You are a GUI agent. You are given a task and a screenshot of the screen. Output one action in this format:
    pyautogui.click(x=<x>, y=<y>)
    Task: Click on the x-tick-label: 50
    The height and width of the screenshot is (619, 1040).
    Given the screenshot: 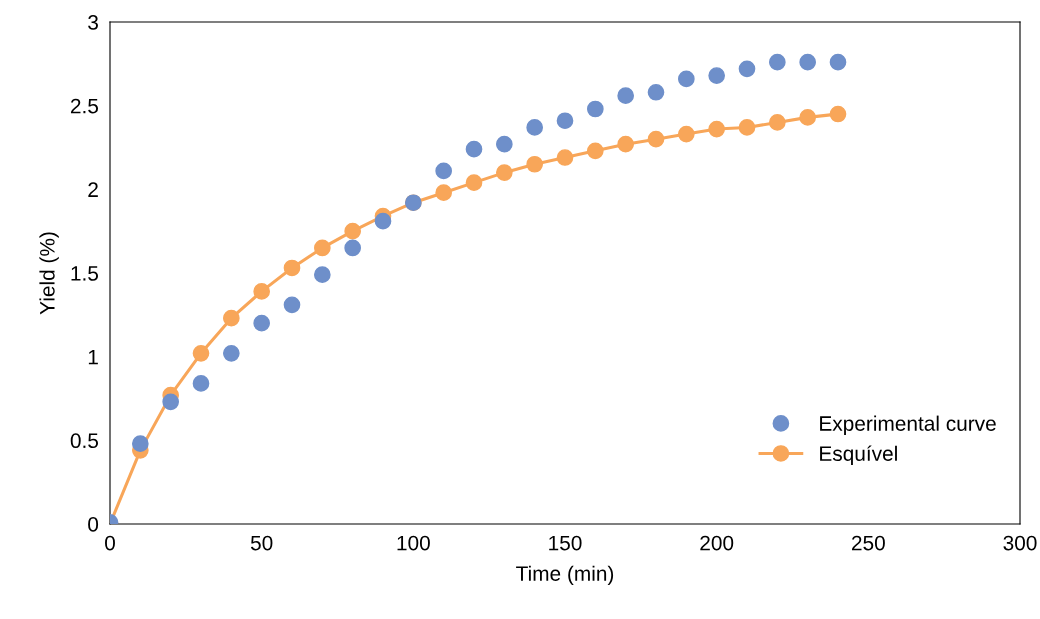 What is the action you would take?
    pyautogui.click(x=261, y=543)
    